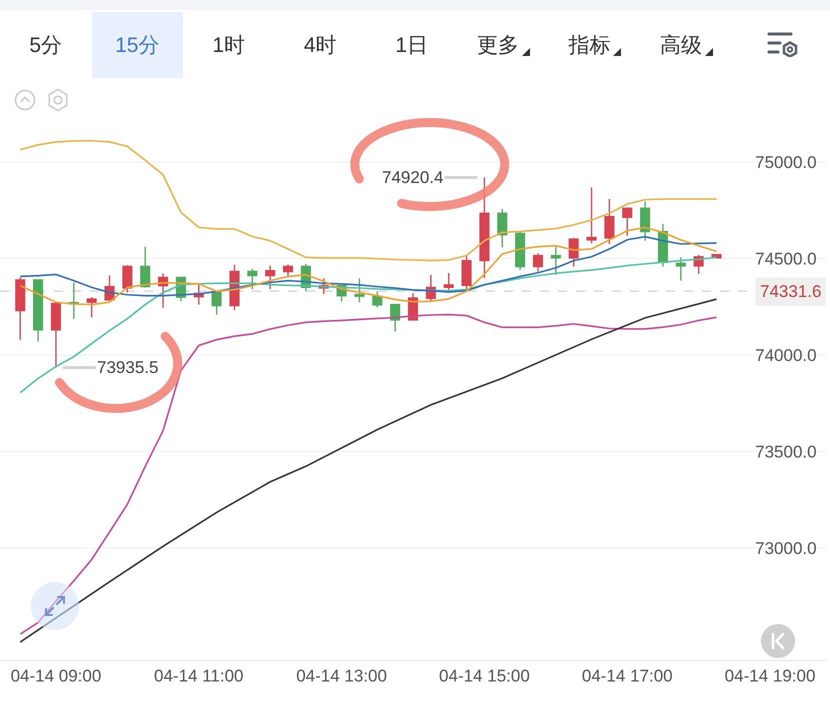 The height and width of the screenshot is (706, 830). What do you see at coordinates (484, 676) in the screenshot?
I see `x-tick-label: 04-14 15:00` at bounding box center [484, 676].